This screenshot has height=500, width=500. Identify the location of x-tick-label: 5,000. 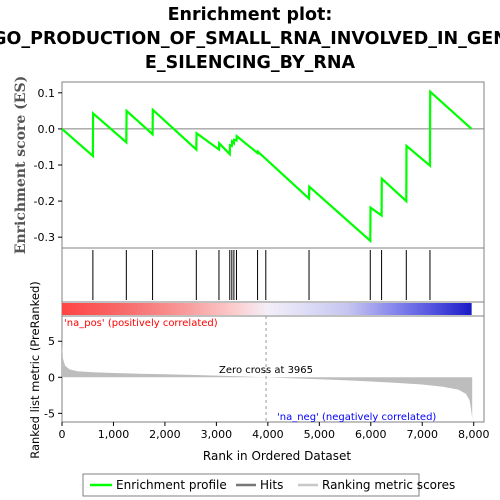
(320, 434).